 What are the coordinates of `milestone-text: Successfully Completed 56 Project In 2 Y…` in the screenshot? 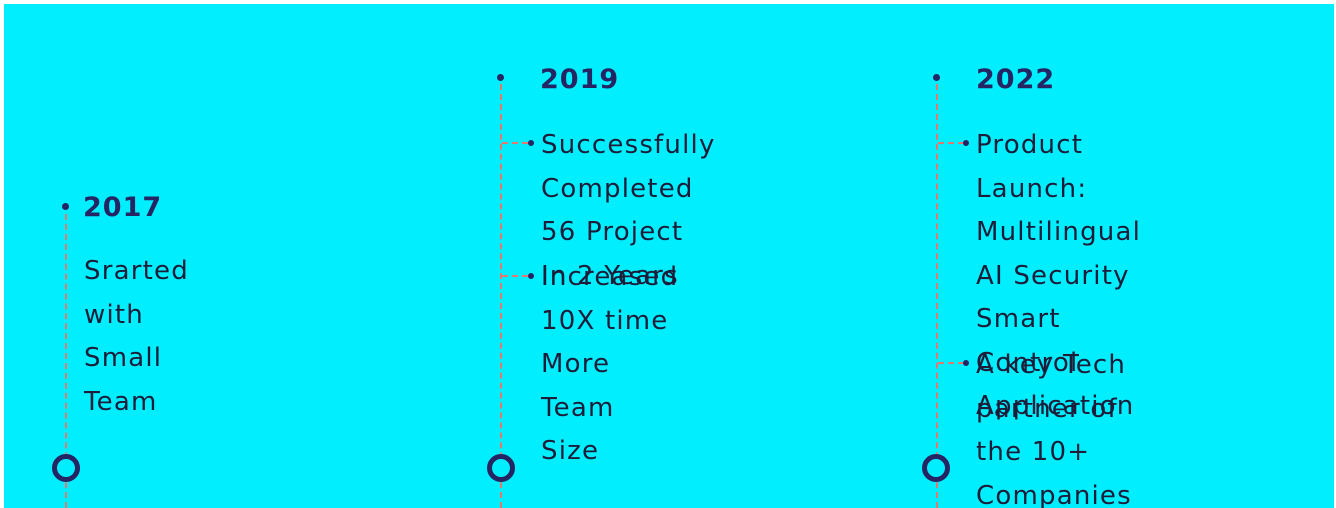 It's located at (628, 210).